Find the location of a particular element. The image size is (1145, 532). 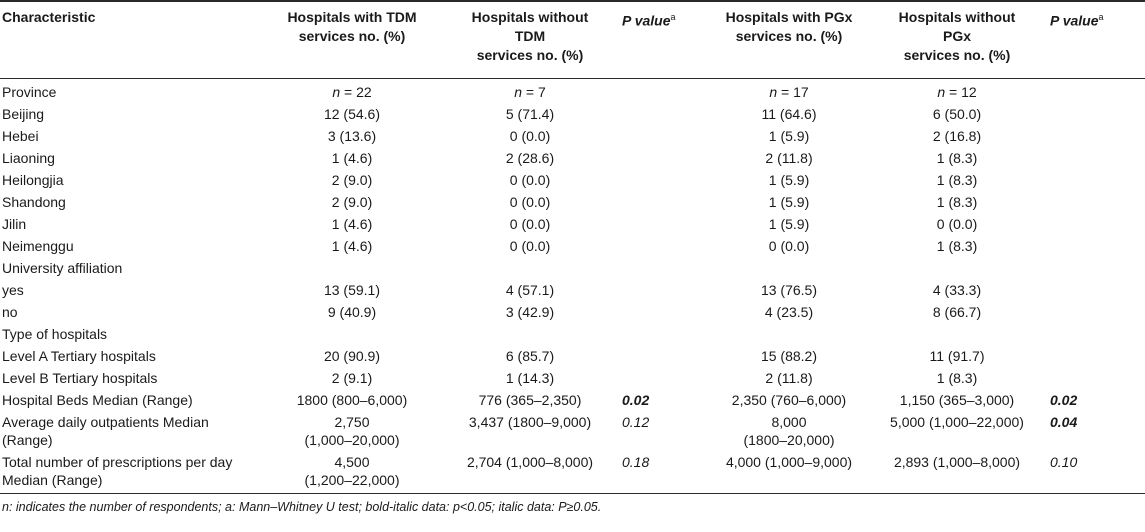

cell-text: 12 (54.6) is located at coordinates (352, 114).